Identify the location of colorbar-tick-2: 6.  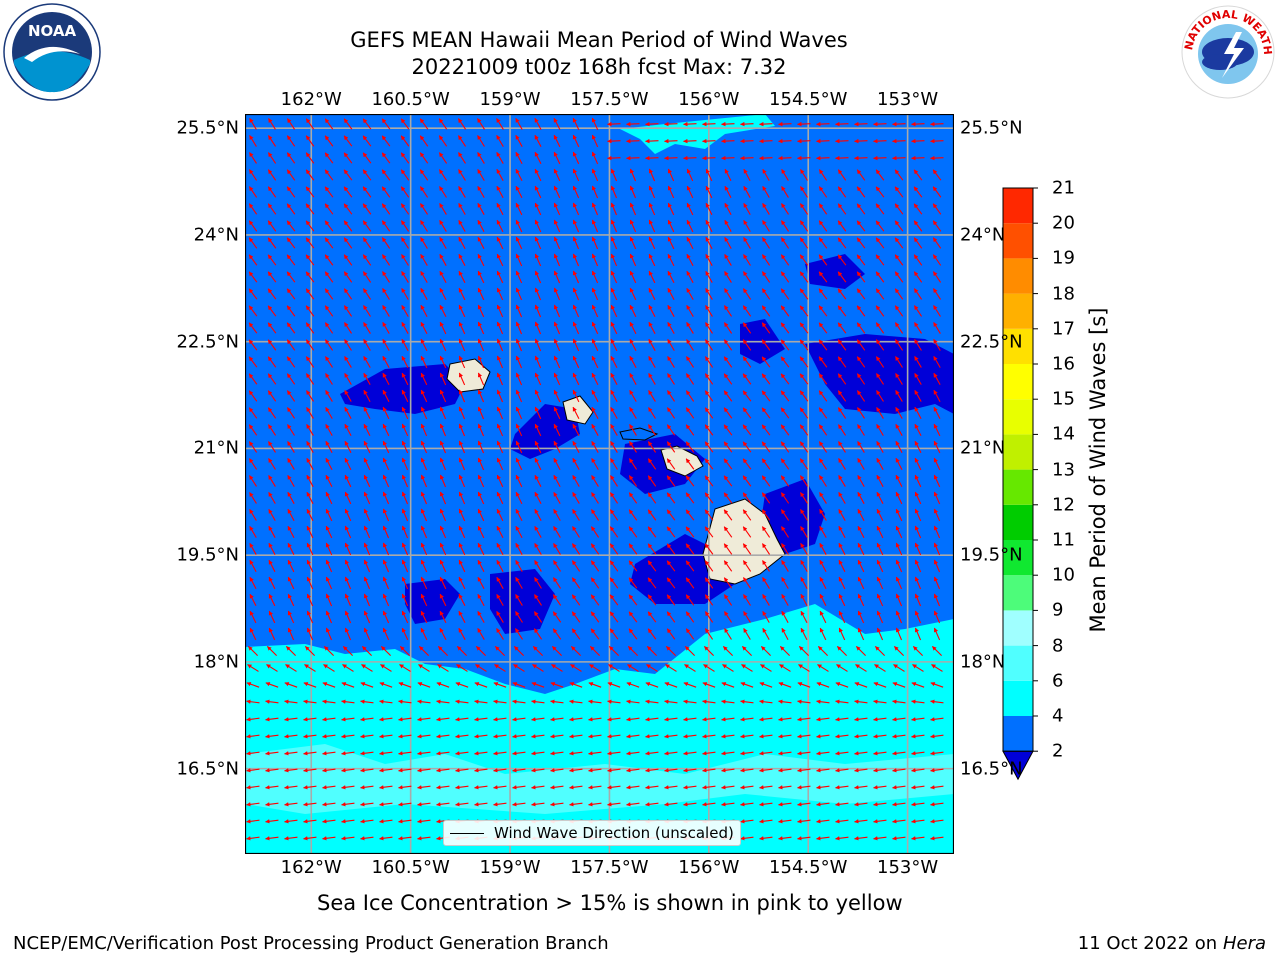
(1058, 681).